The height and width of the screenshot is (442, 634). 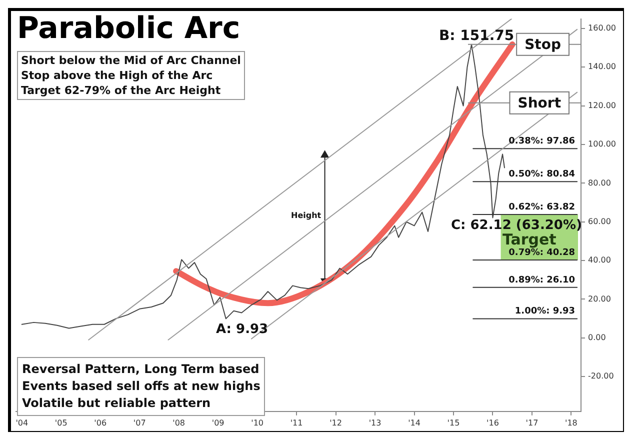 I want to click on x-tick-label: '13, so click(x=375, y=423).